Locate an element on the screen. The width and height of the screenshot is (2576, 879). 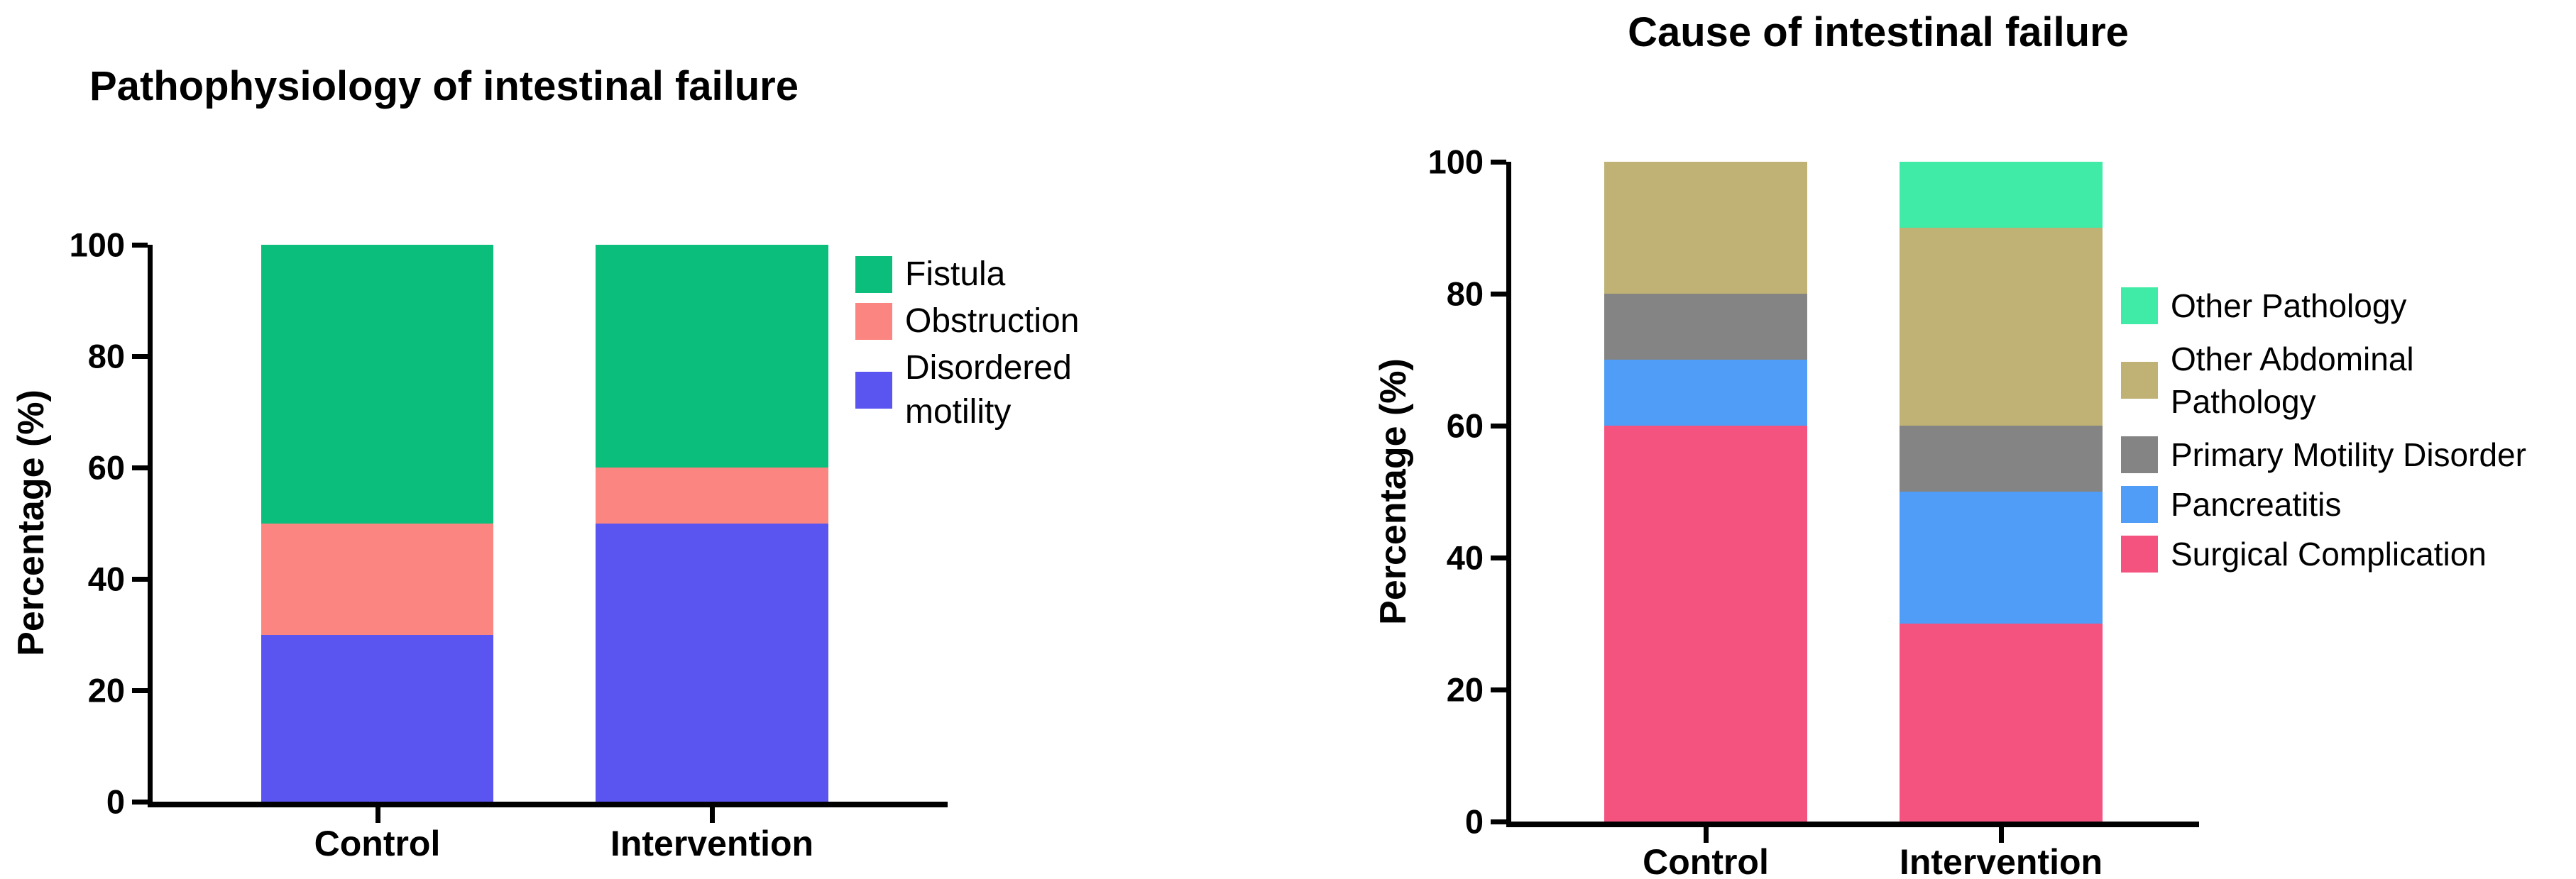
pathophysiology-chart-title: Pathophysiology of intestinal failure is located at coordinates (444, 86).